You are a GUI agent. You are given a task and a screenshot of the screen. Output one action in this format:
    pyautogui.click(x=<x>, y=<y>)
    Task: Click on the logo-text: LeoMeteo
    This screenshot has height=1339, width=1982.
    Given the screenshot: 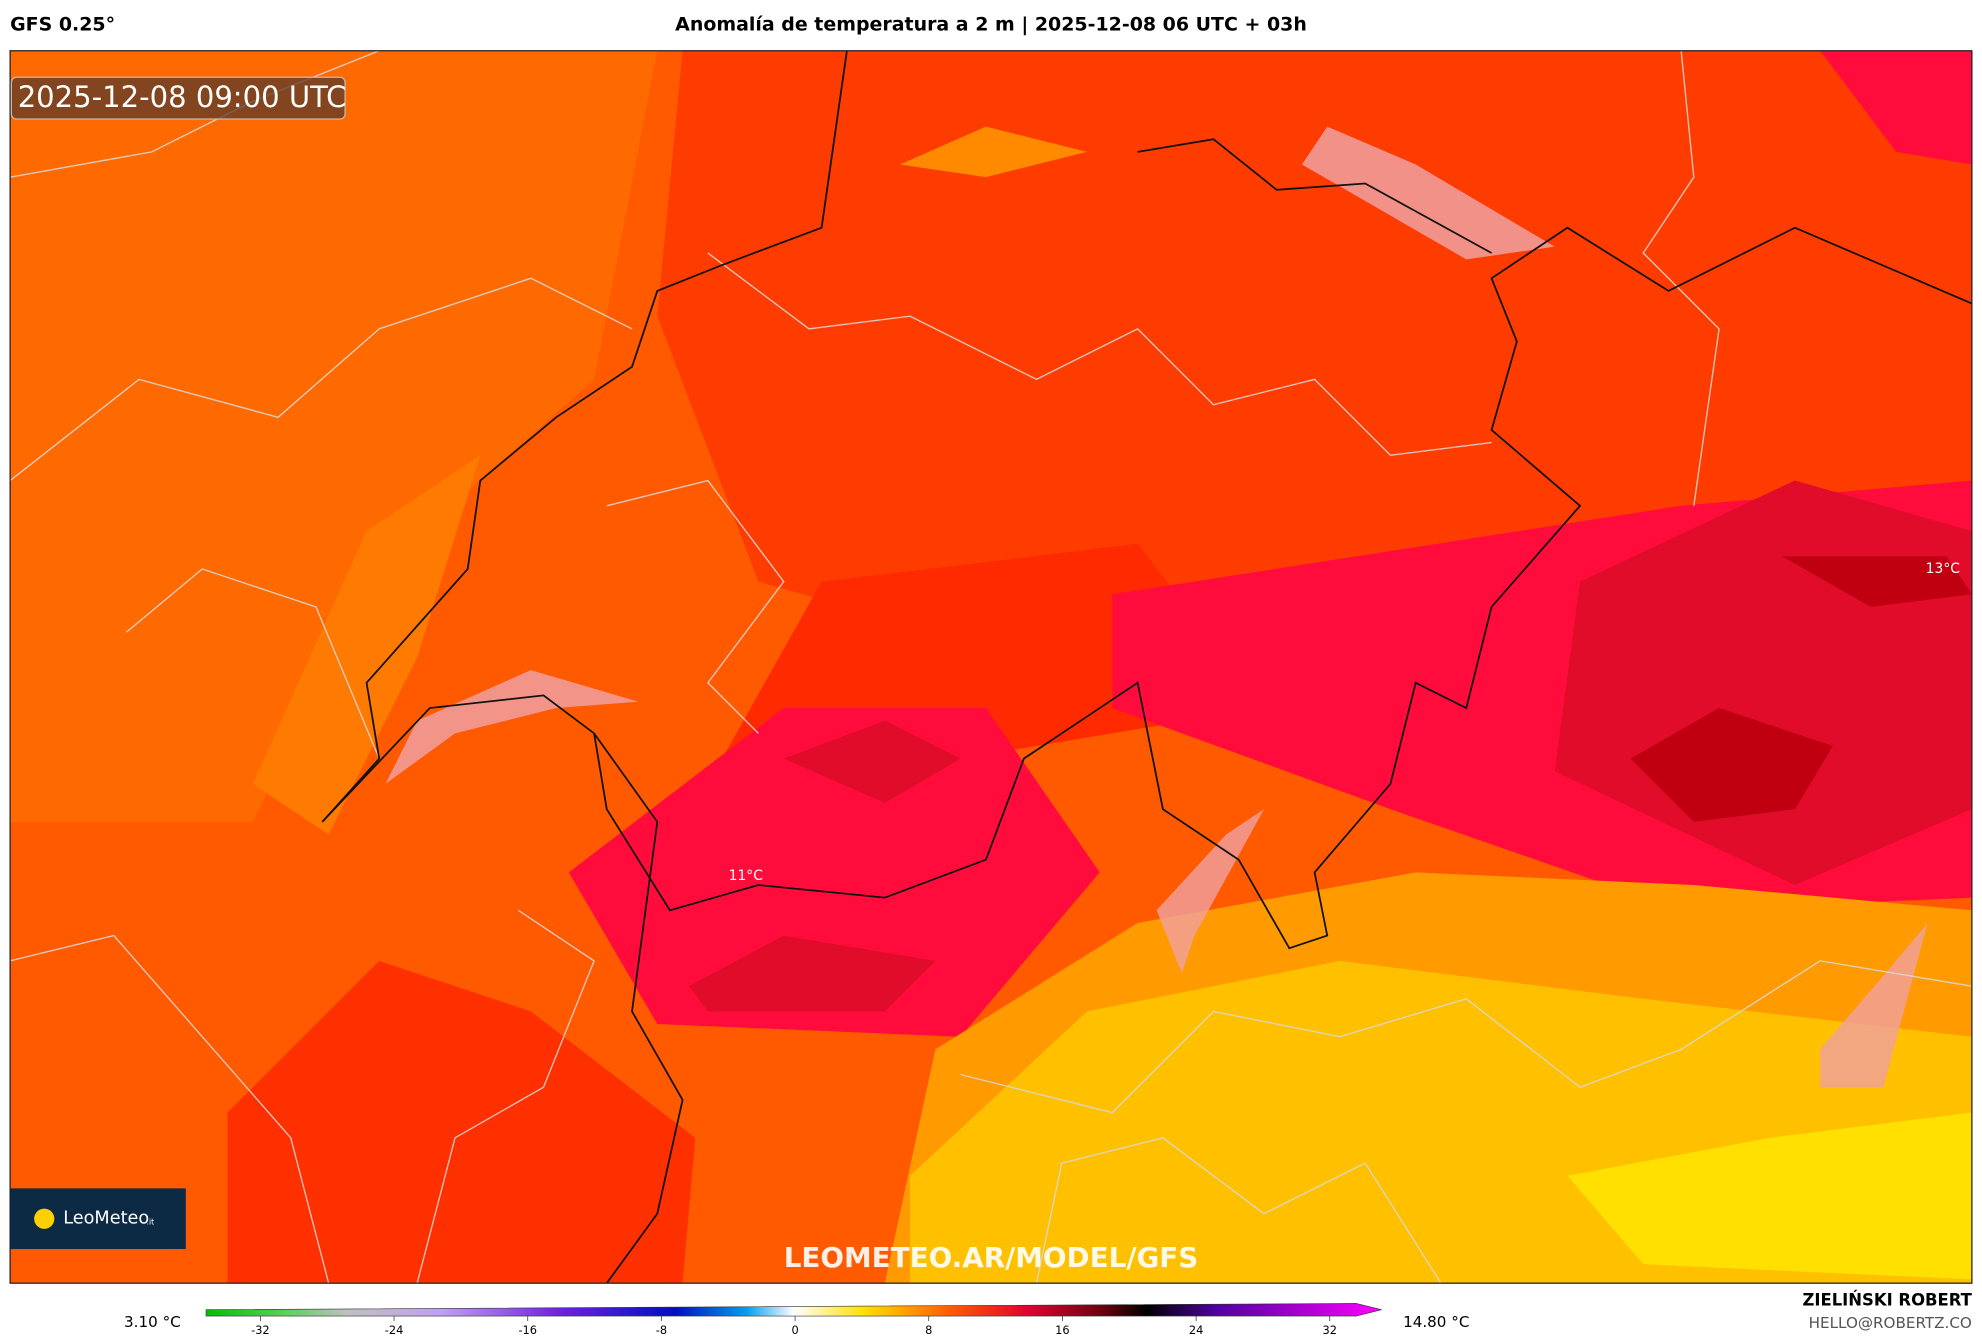 What is the action you would take?
    pyautogui.click(x=106, y=1219)
    